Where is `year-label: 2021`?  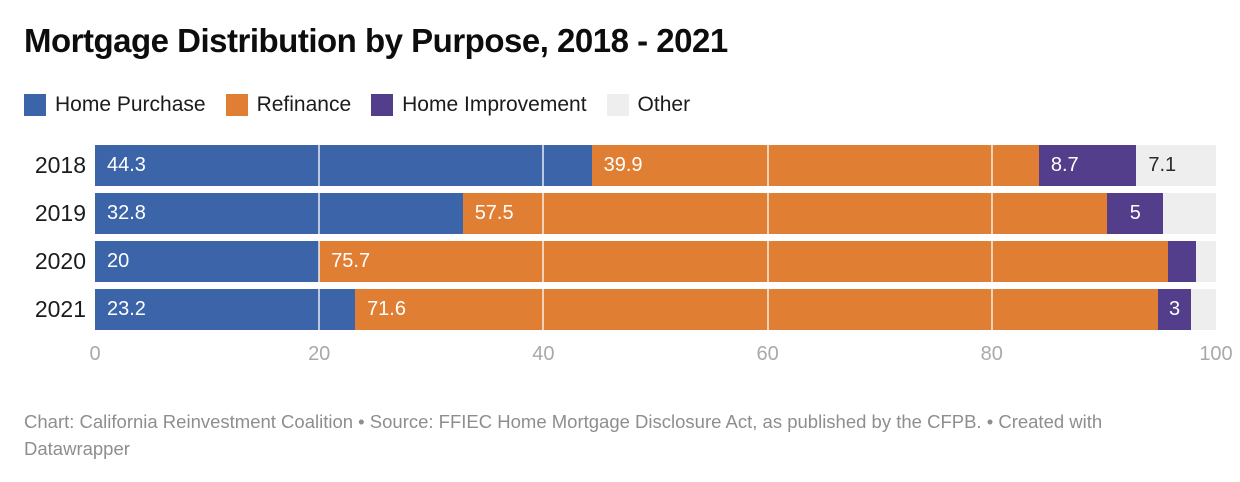
year-label: 2021 is located at coordinates (60, 309).